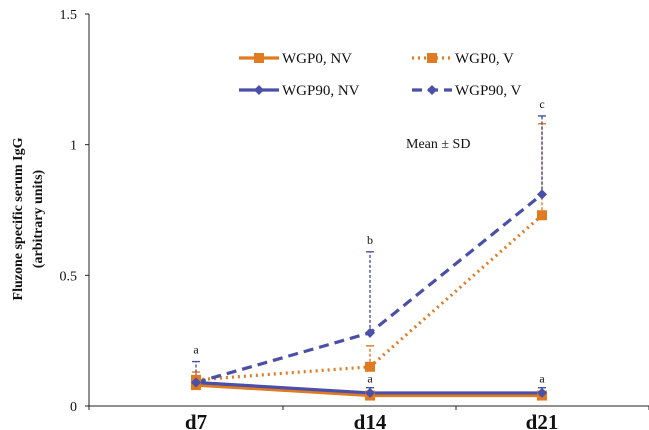  I want to click on x-tick-label: d14, so click(370, 420).